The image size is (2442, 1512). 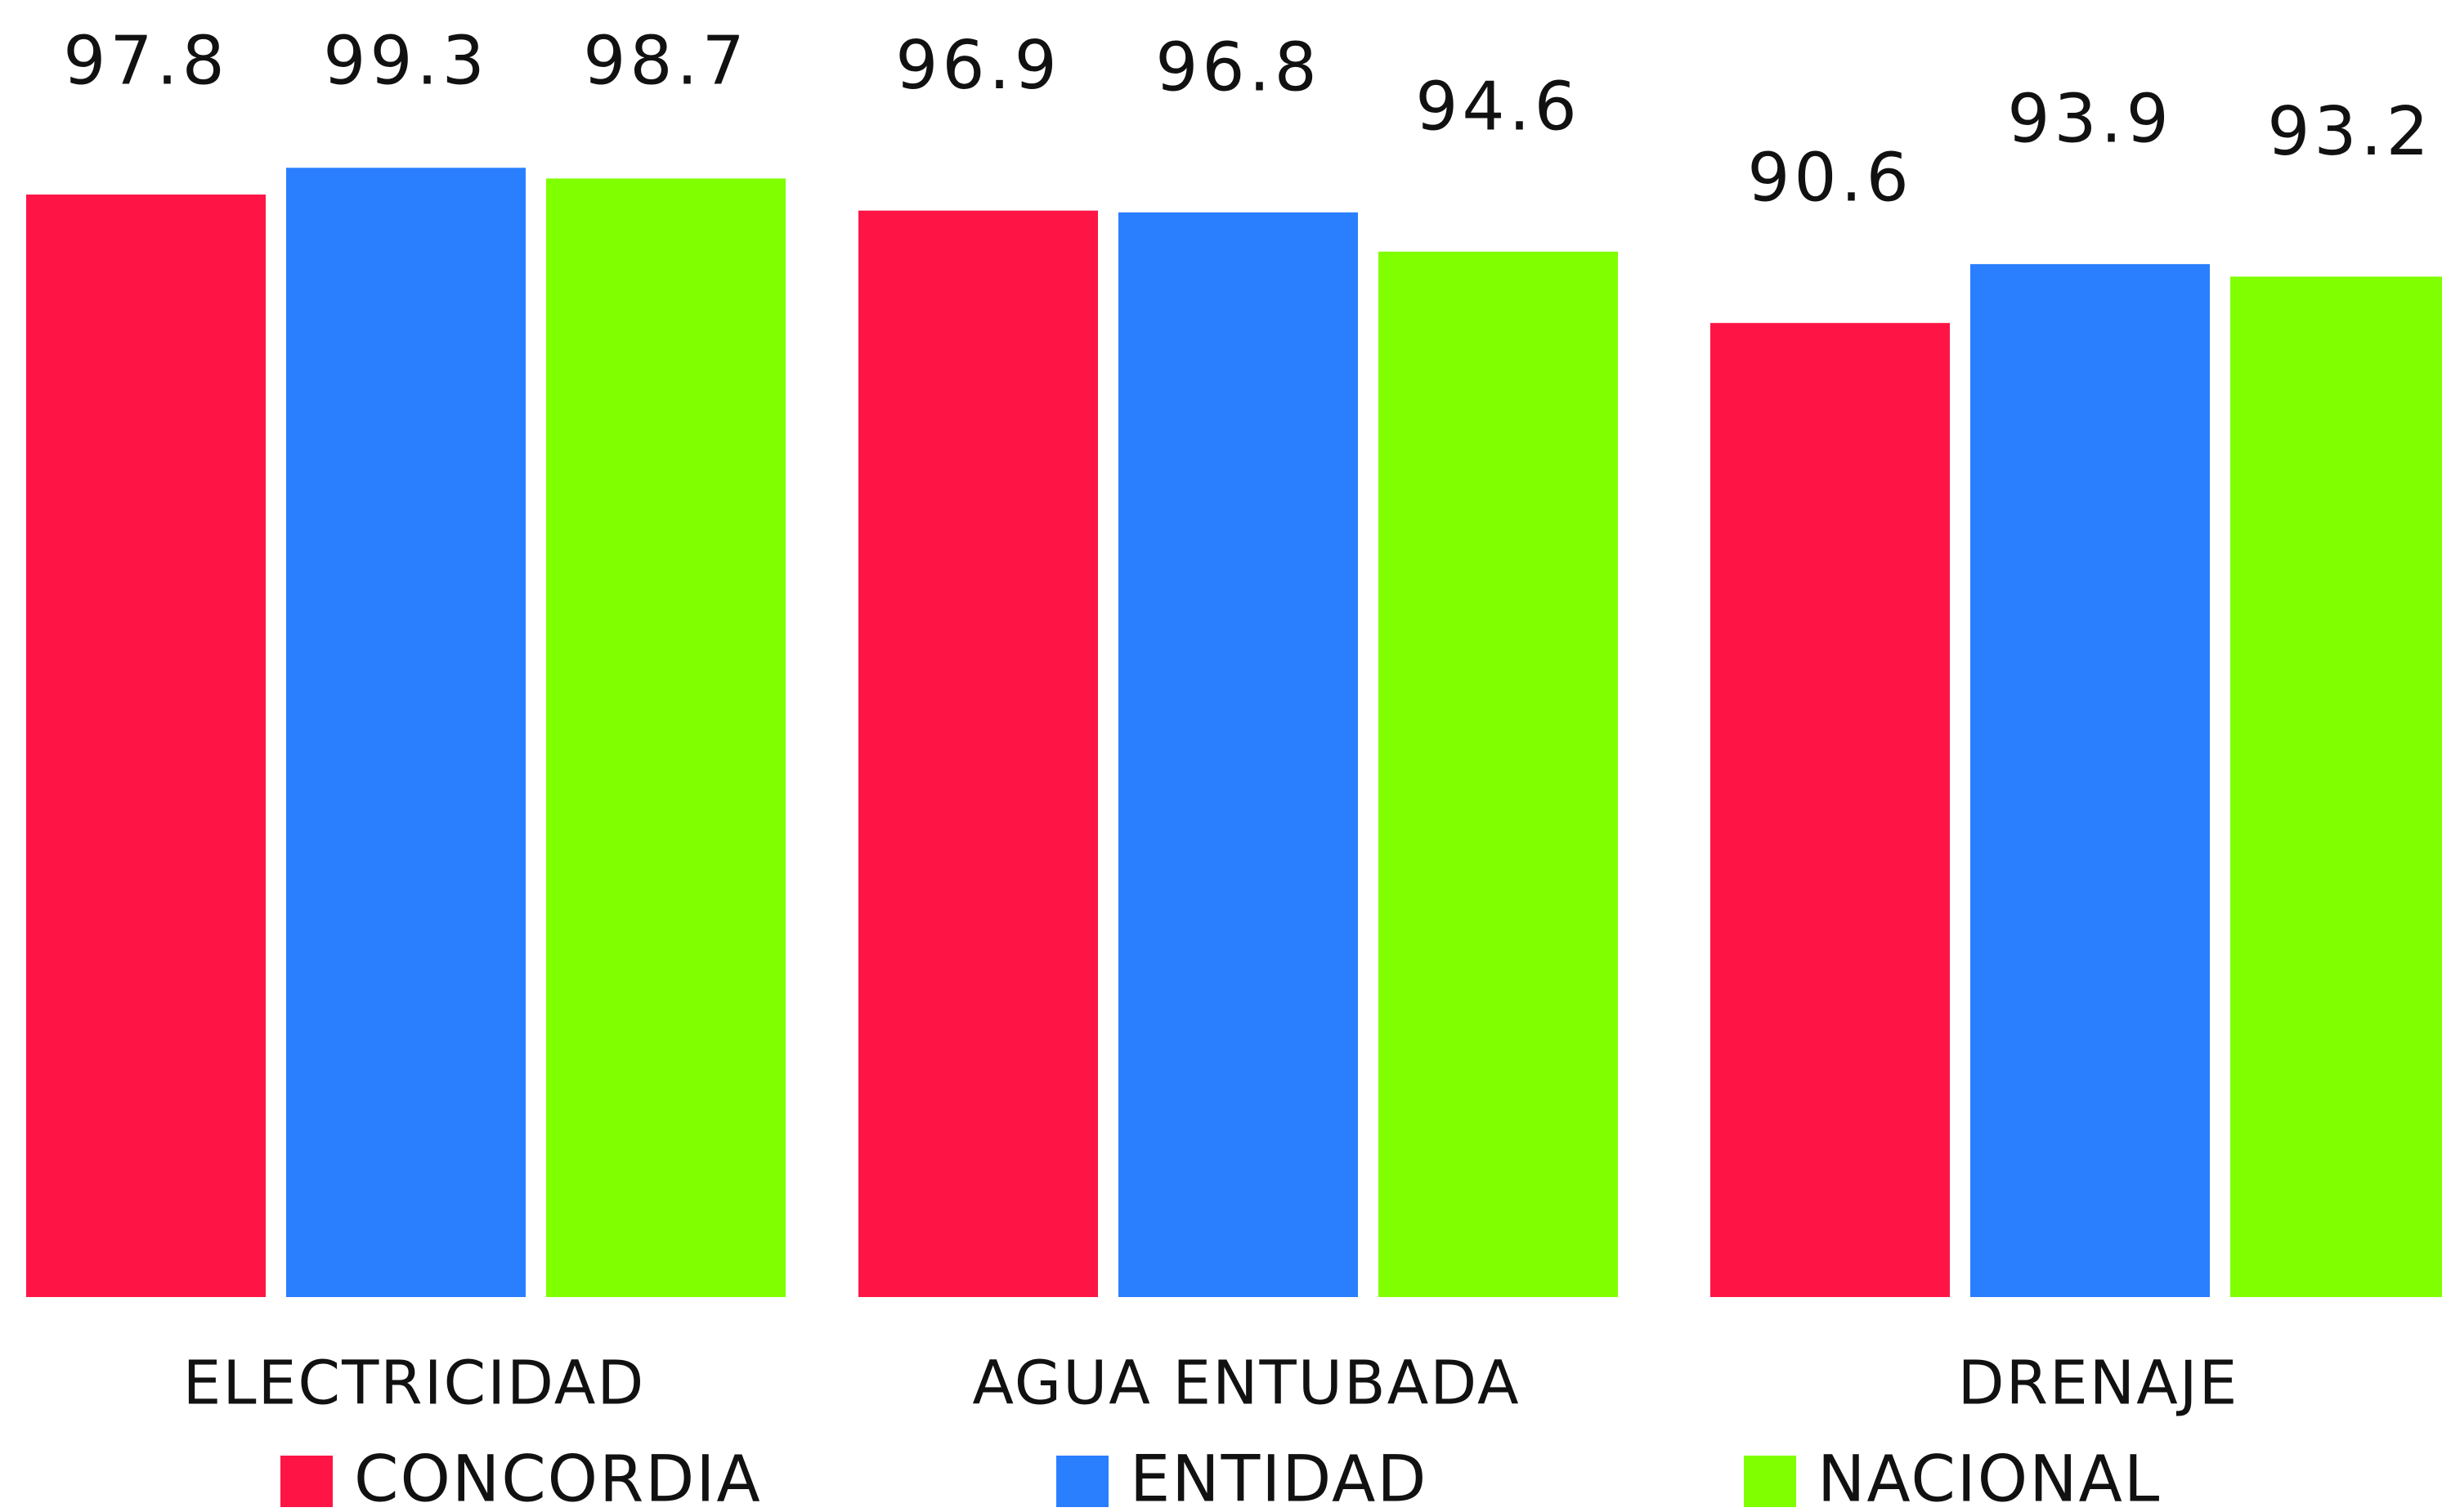 I want to click on data-label: 90.6, so click(x=1830, y=178).